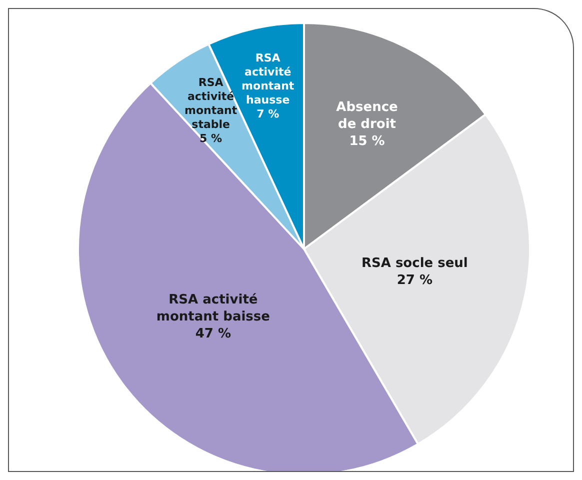 The width and height of the screenshot is (582, 480). What do you see at coordinates (367, 115) in the screenshot?
I see `slice-label: Absence de droit` at bounding box center [367, 115].